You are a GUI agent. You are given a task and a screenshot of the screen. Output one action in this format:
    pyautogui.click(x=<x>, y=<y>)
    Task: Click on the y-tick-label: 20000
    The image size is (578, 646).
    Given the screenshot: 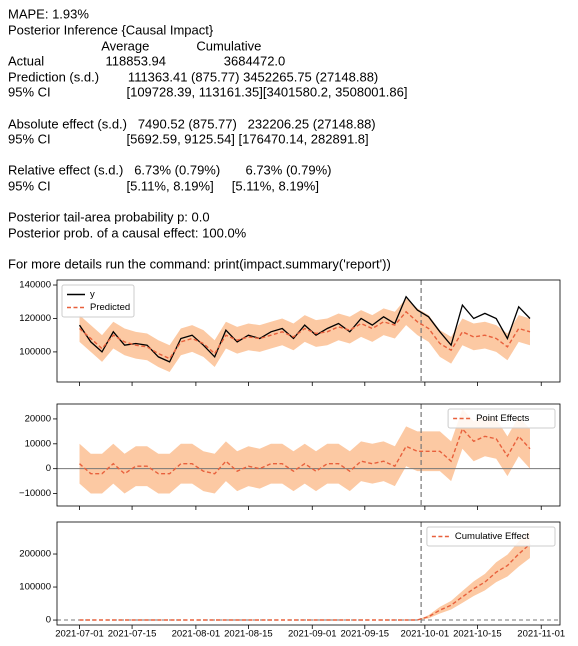 What is the action you would take?
    pyautogui.click(x=38, y=418)
    